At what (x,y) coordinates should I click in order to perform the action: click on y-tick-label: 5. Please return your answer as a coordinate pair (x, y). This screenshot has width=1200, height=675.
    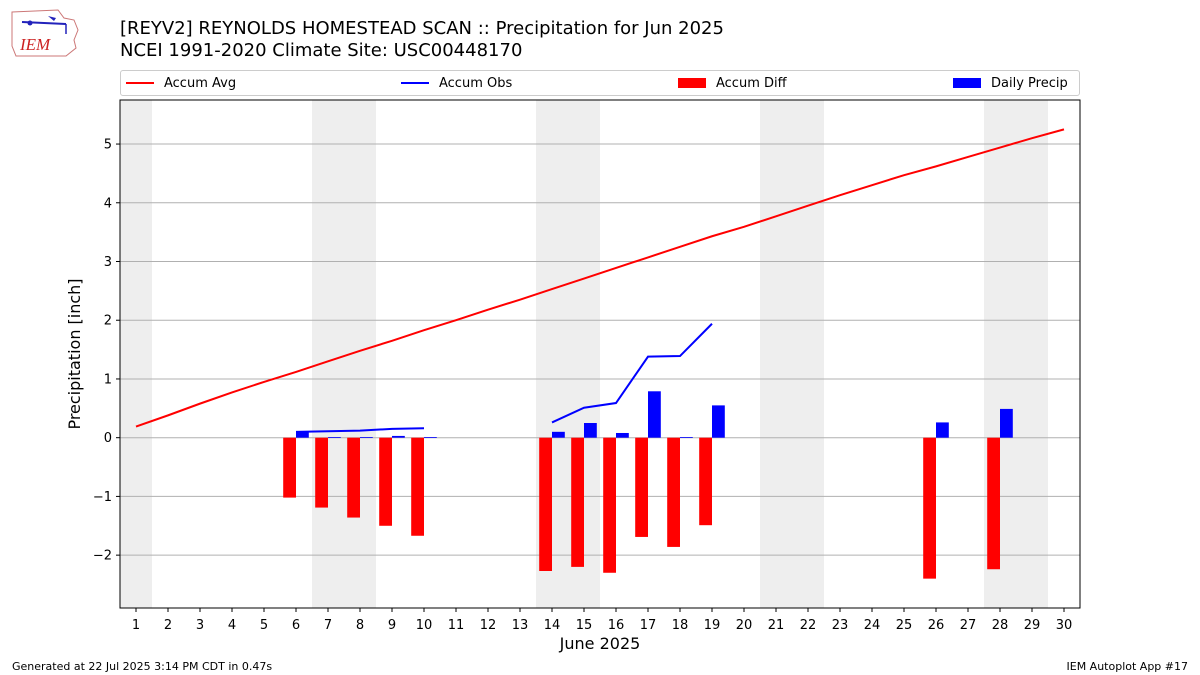
    Looking at the image, I should click on (108, 145).